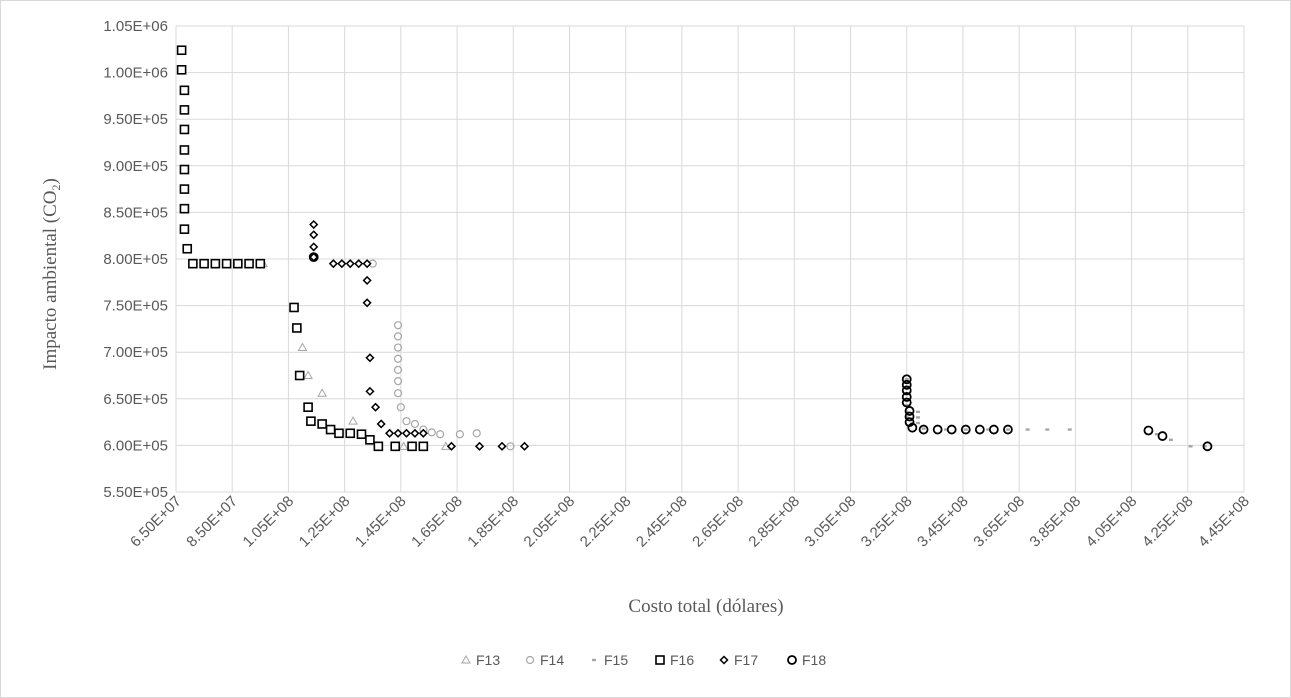 Image resolution: width=1291 pixels, height=698 pixels. Describe the element at coordinates (56, 187) in the screenshot. I see `y-axis-title-subscript: 2` at that location.